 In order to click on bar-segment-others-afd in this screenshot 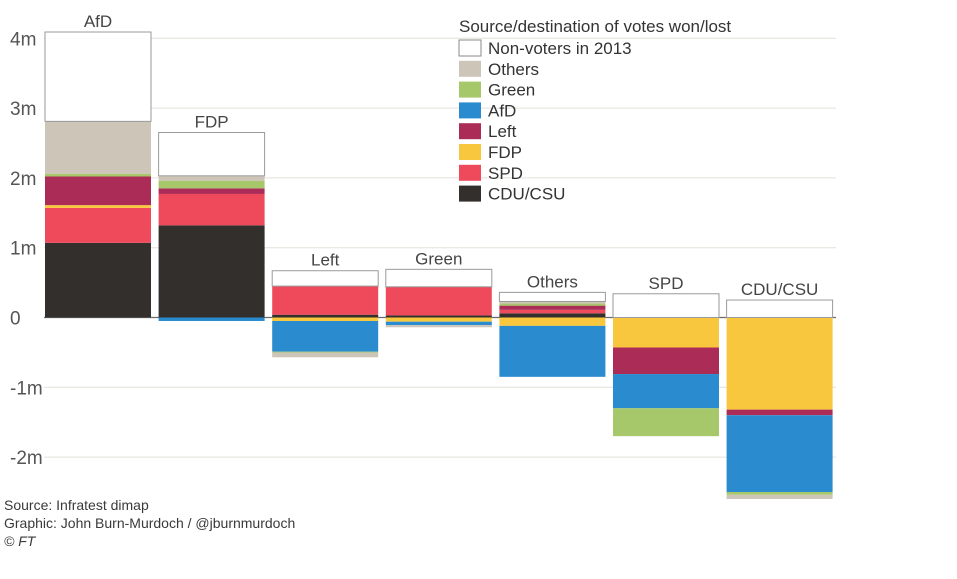, I will do `click(552, 351)`.